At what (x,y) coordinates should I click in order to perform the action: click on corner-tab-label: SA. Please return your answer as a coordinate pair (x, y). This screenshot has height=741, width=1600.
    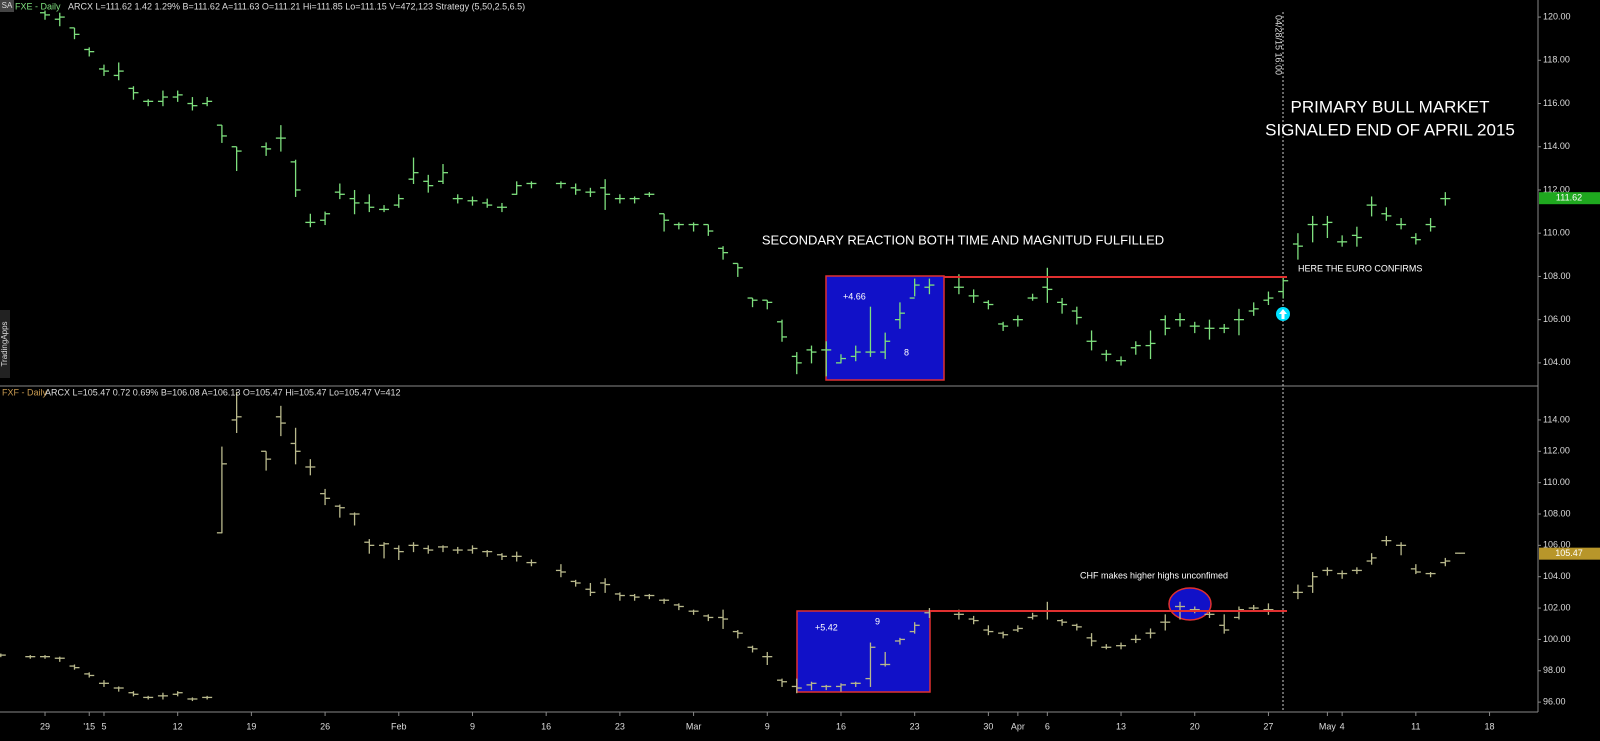
    Looking at the image, I should click on (7, 5).